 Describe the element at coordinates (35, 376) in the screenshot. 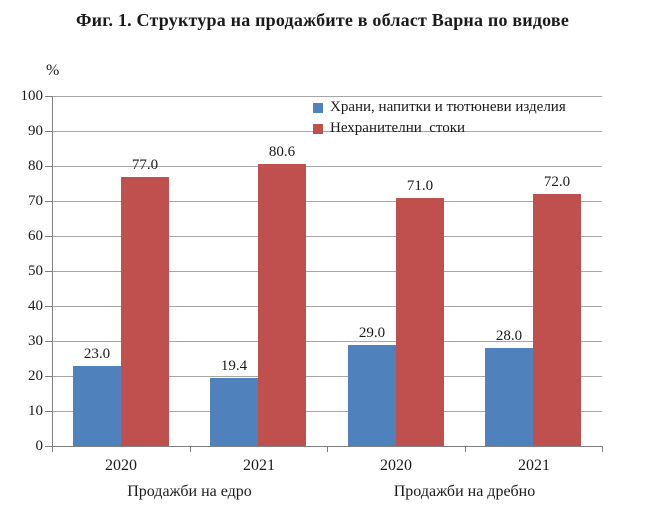

I see `y-axis-tick-label: 20` at that location.